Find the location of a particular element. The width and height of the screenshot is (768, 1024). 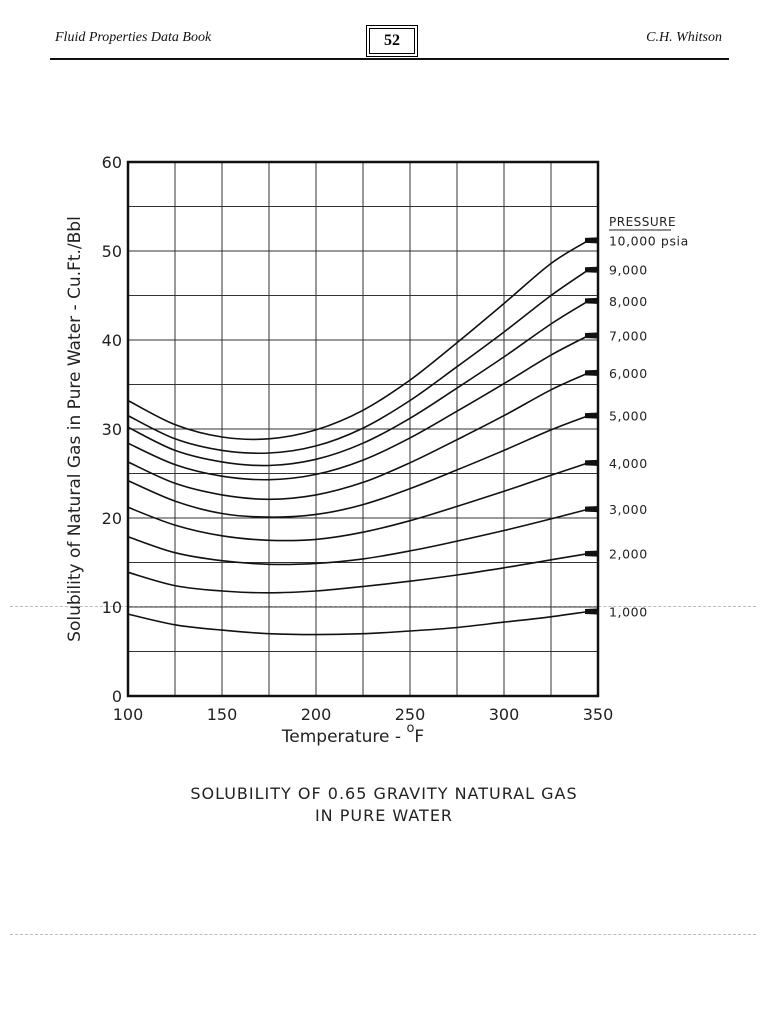

y-tick-label: 0 is located at coordinates (117, 696).